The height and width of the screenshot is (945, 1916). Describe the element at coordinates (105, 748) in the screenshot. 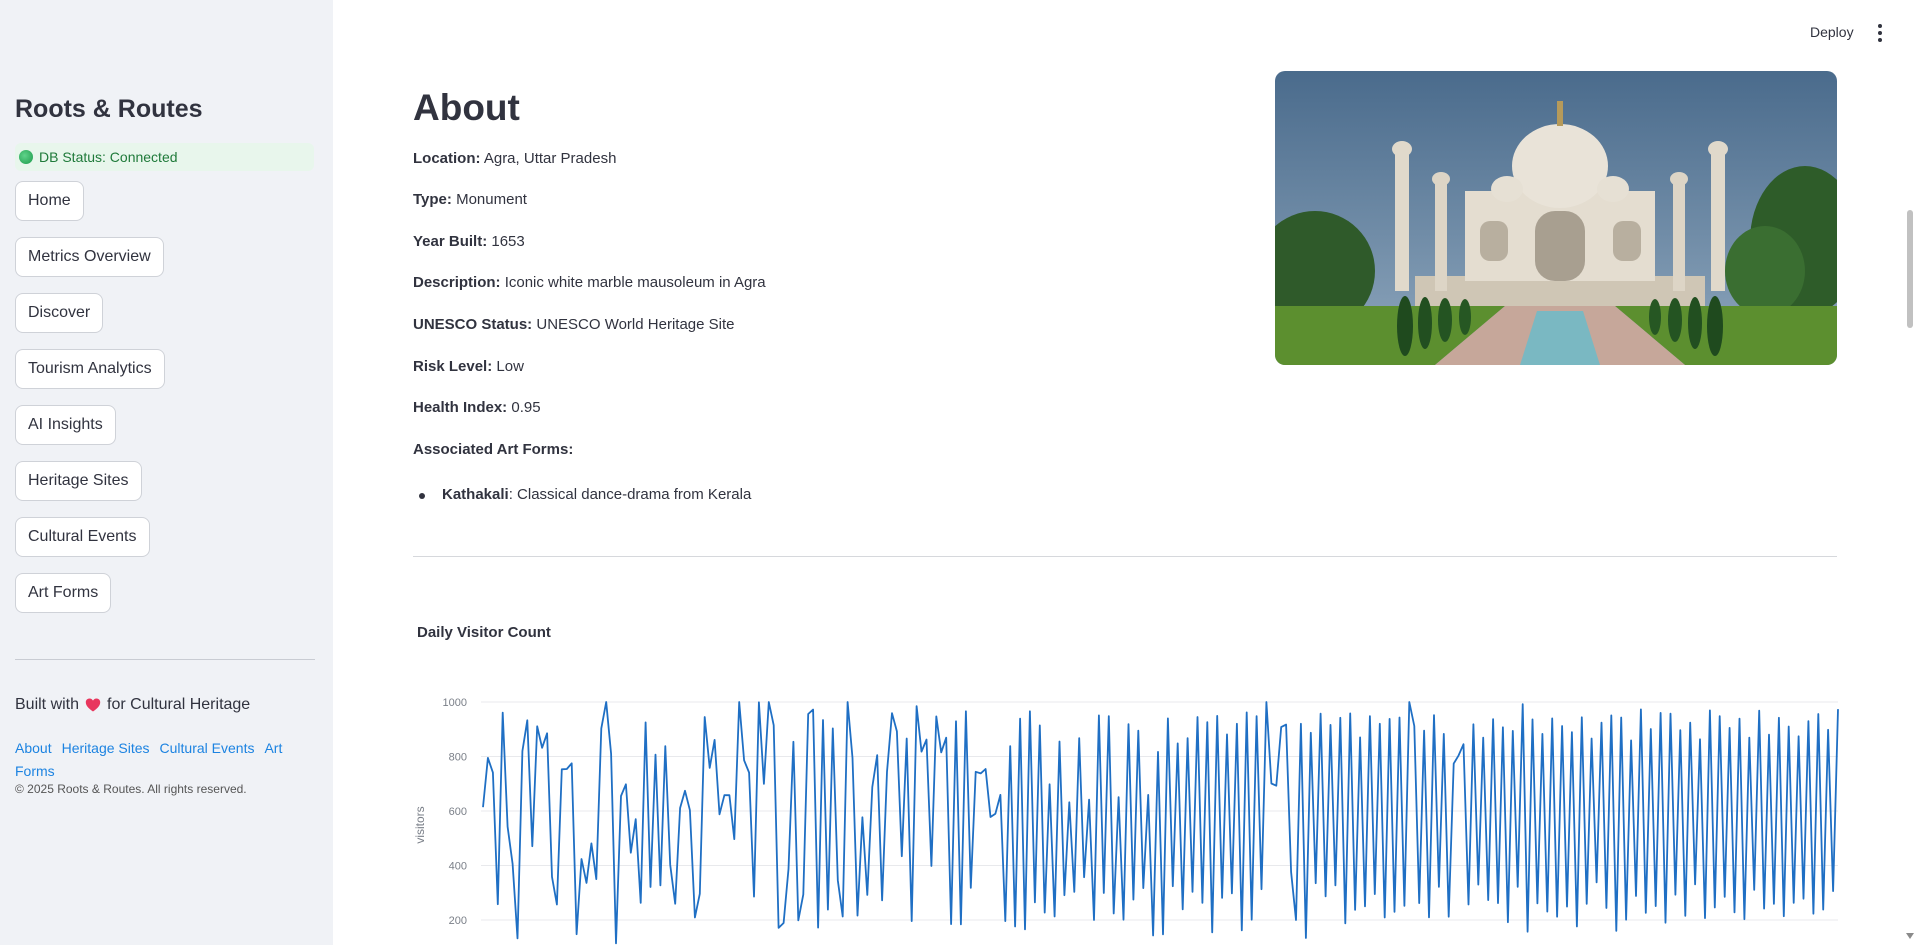

I see `footer-link-heritage-sites: Heritage Sites` at that location.